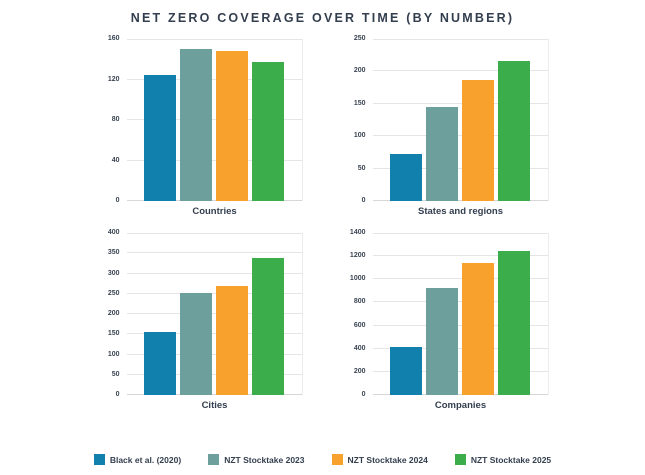 This screenshot has height=475, width=645. What do you see at coordinates (113, 38) in the screenshot?
I see `y-tick-label: 160` at bounding box center [113, 38].